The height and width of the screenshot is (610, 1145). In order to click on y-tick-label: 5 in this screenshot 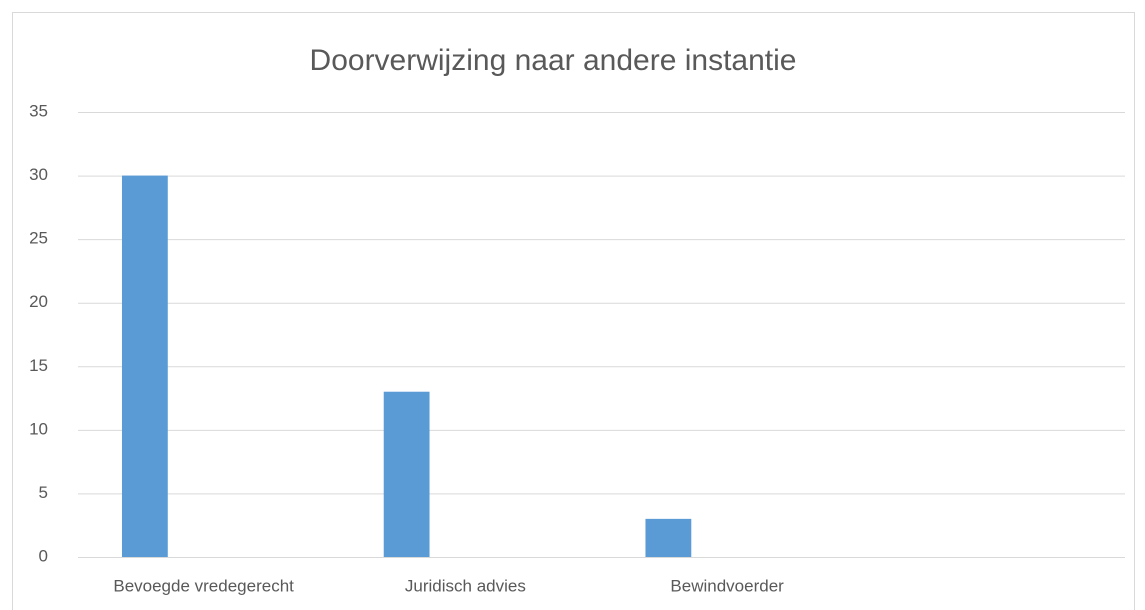, I will do `click(43, 492)`.